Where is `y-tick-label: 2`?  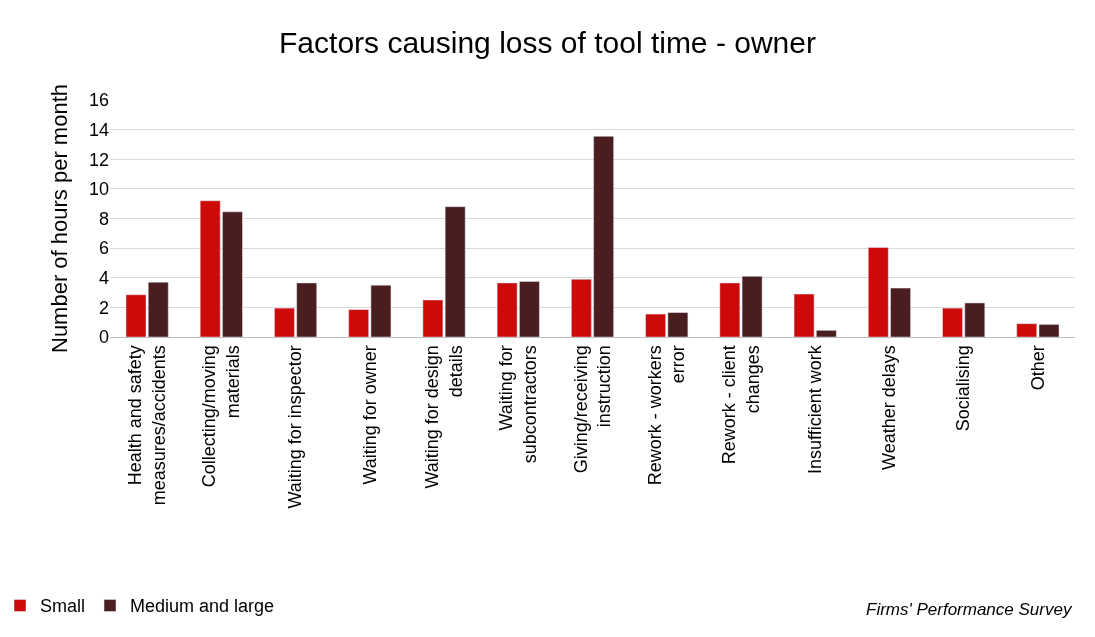
y-tick-label: 2 is located at coordinates (103, 307).